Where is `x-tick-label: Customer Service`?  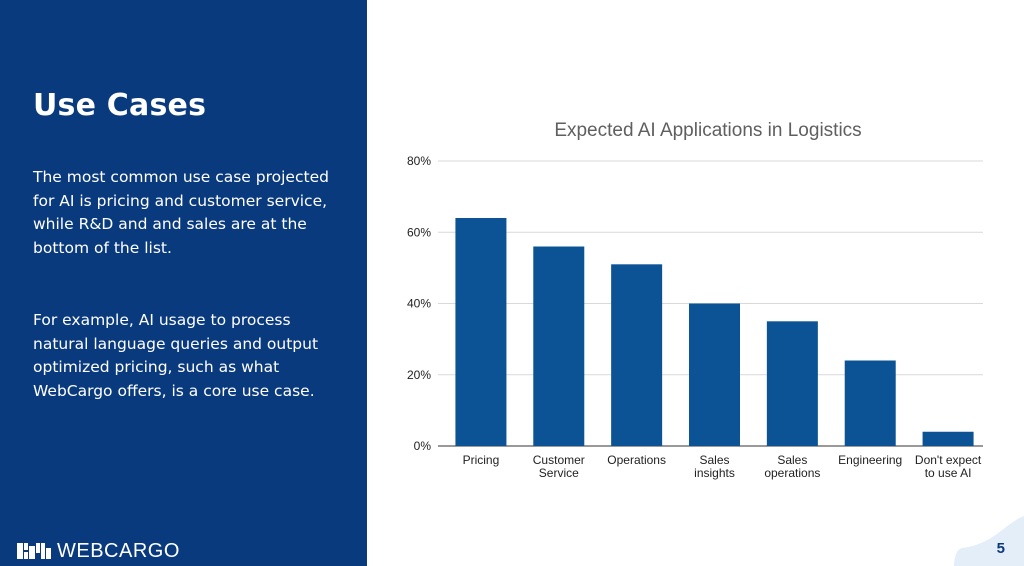 x-tick-label: Customer Service is located at coordinates (559, 466).